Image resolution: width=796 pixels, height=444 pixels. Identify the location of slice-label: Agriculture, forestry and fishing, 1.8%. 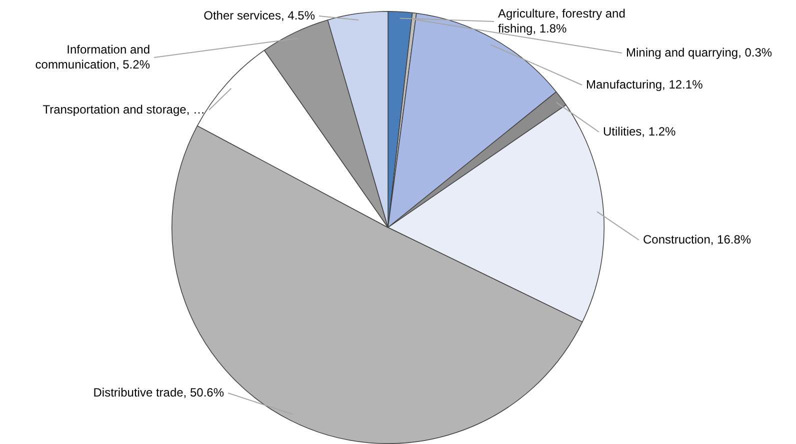
(562, 21).